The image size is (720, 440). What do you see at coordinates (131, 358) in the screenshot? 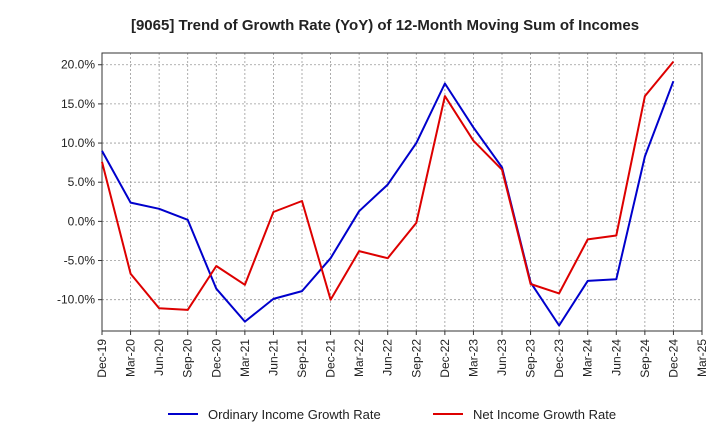
I see `x-tick-label: Mar-20` at bounding box center [131, 358].